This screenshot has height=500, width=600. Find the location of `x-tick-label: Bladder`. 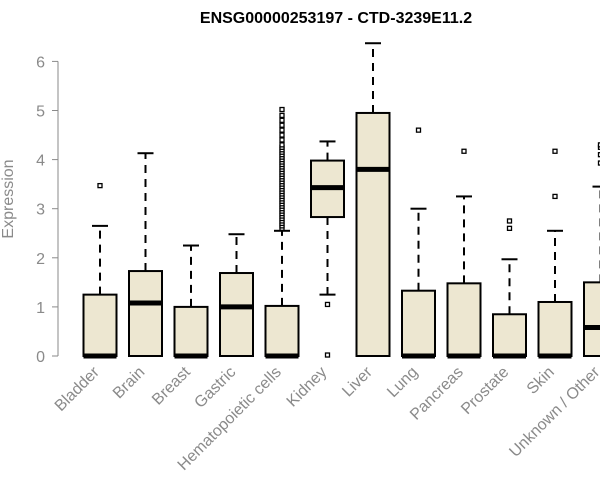

x-tick-label: Bladder is located at coordinates (77, 388).